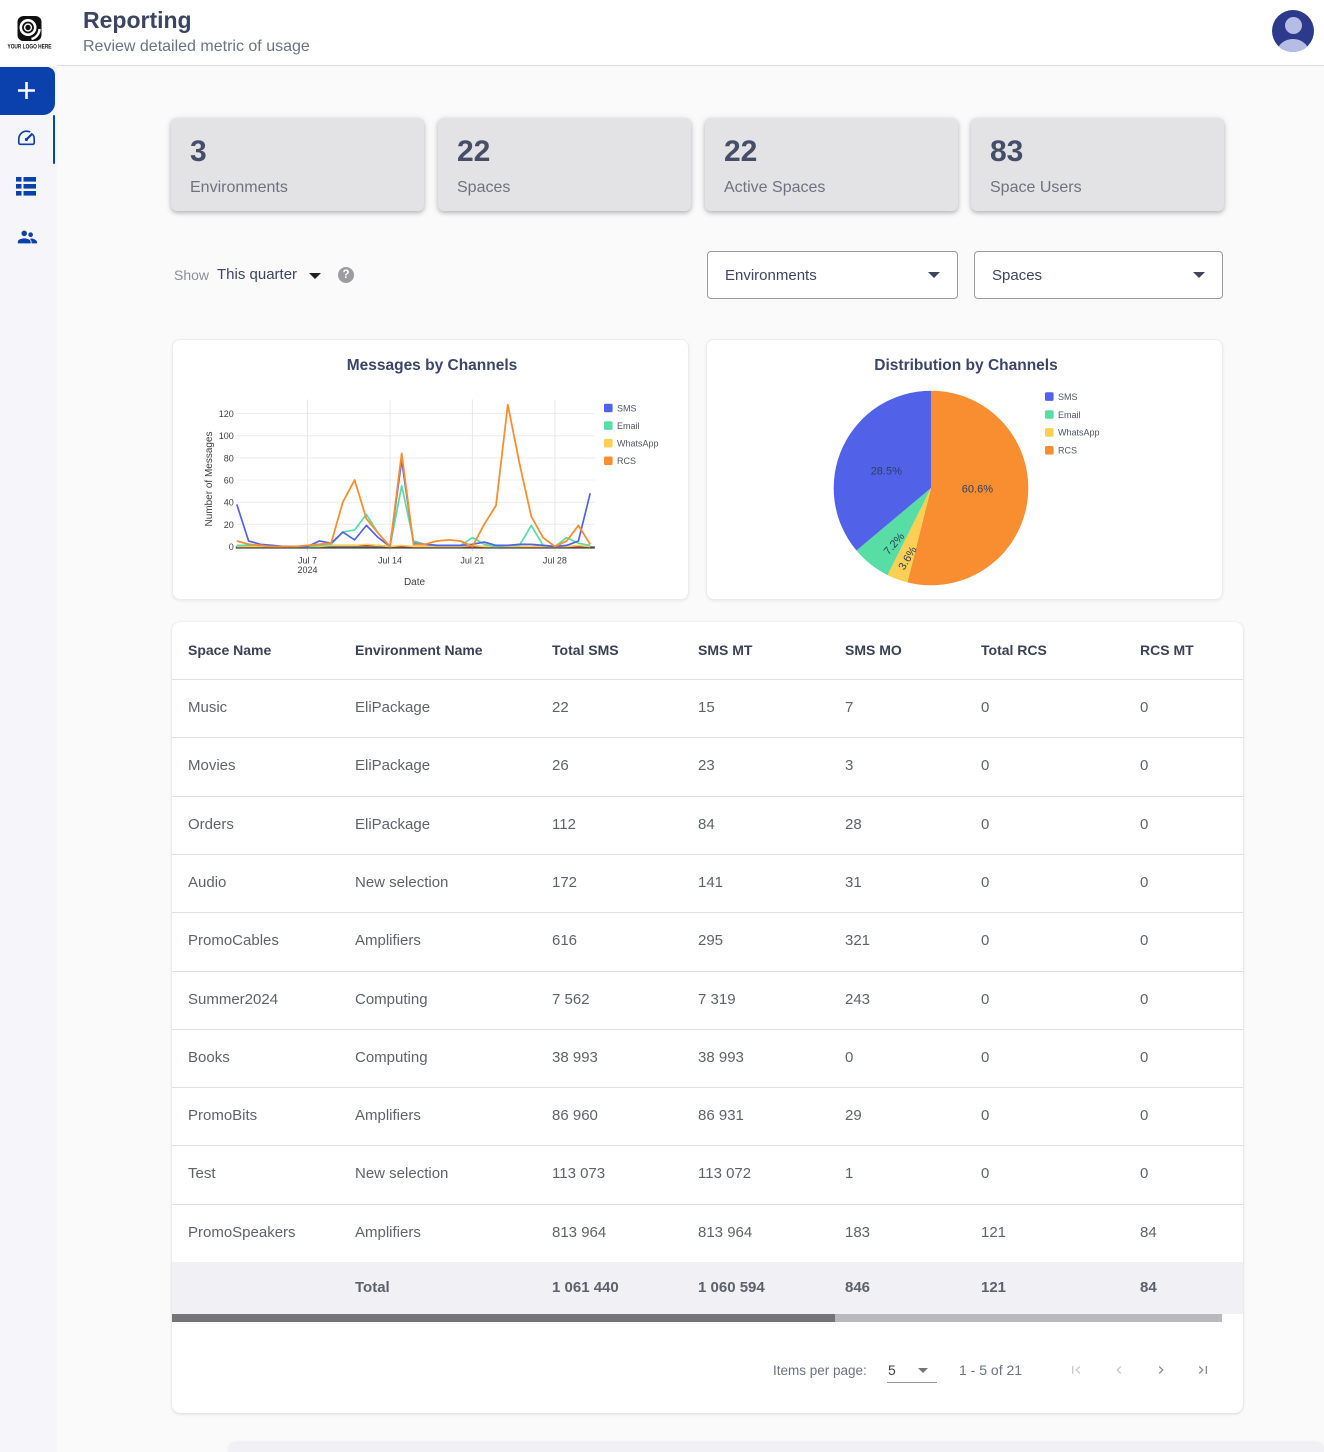  What do you see at coordinates (226, 436) in the screenshot?
I see `svg-text: 100` at bounding box center [226, 436].